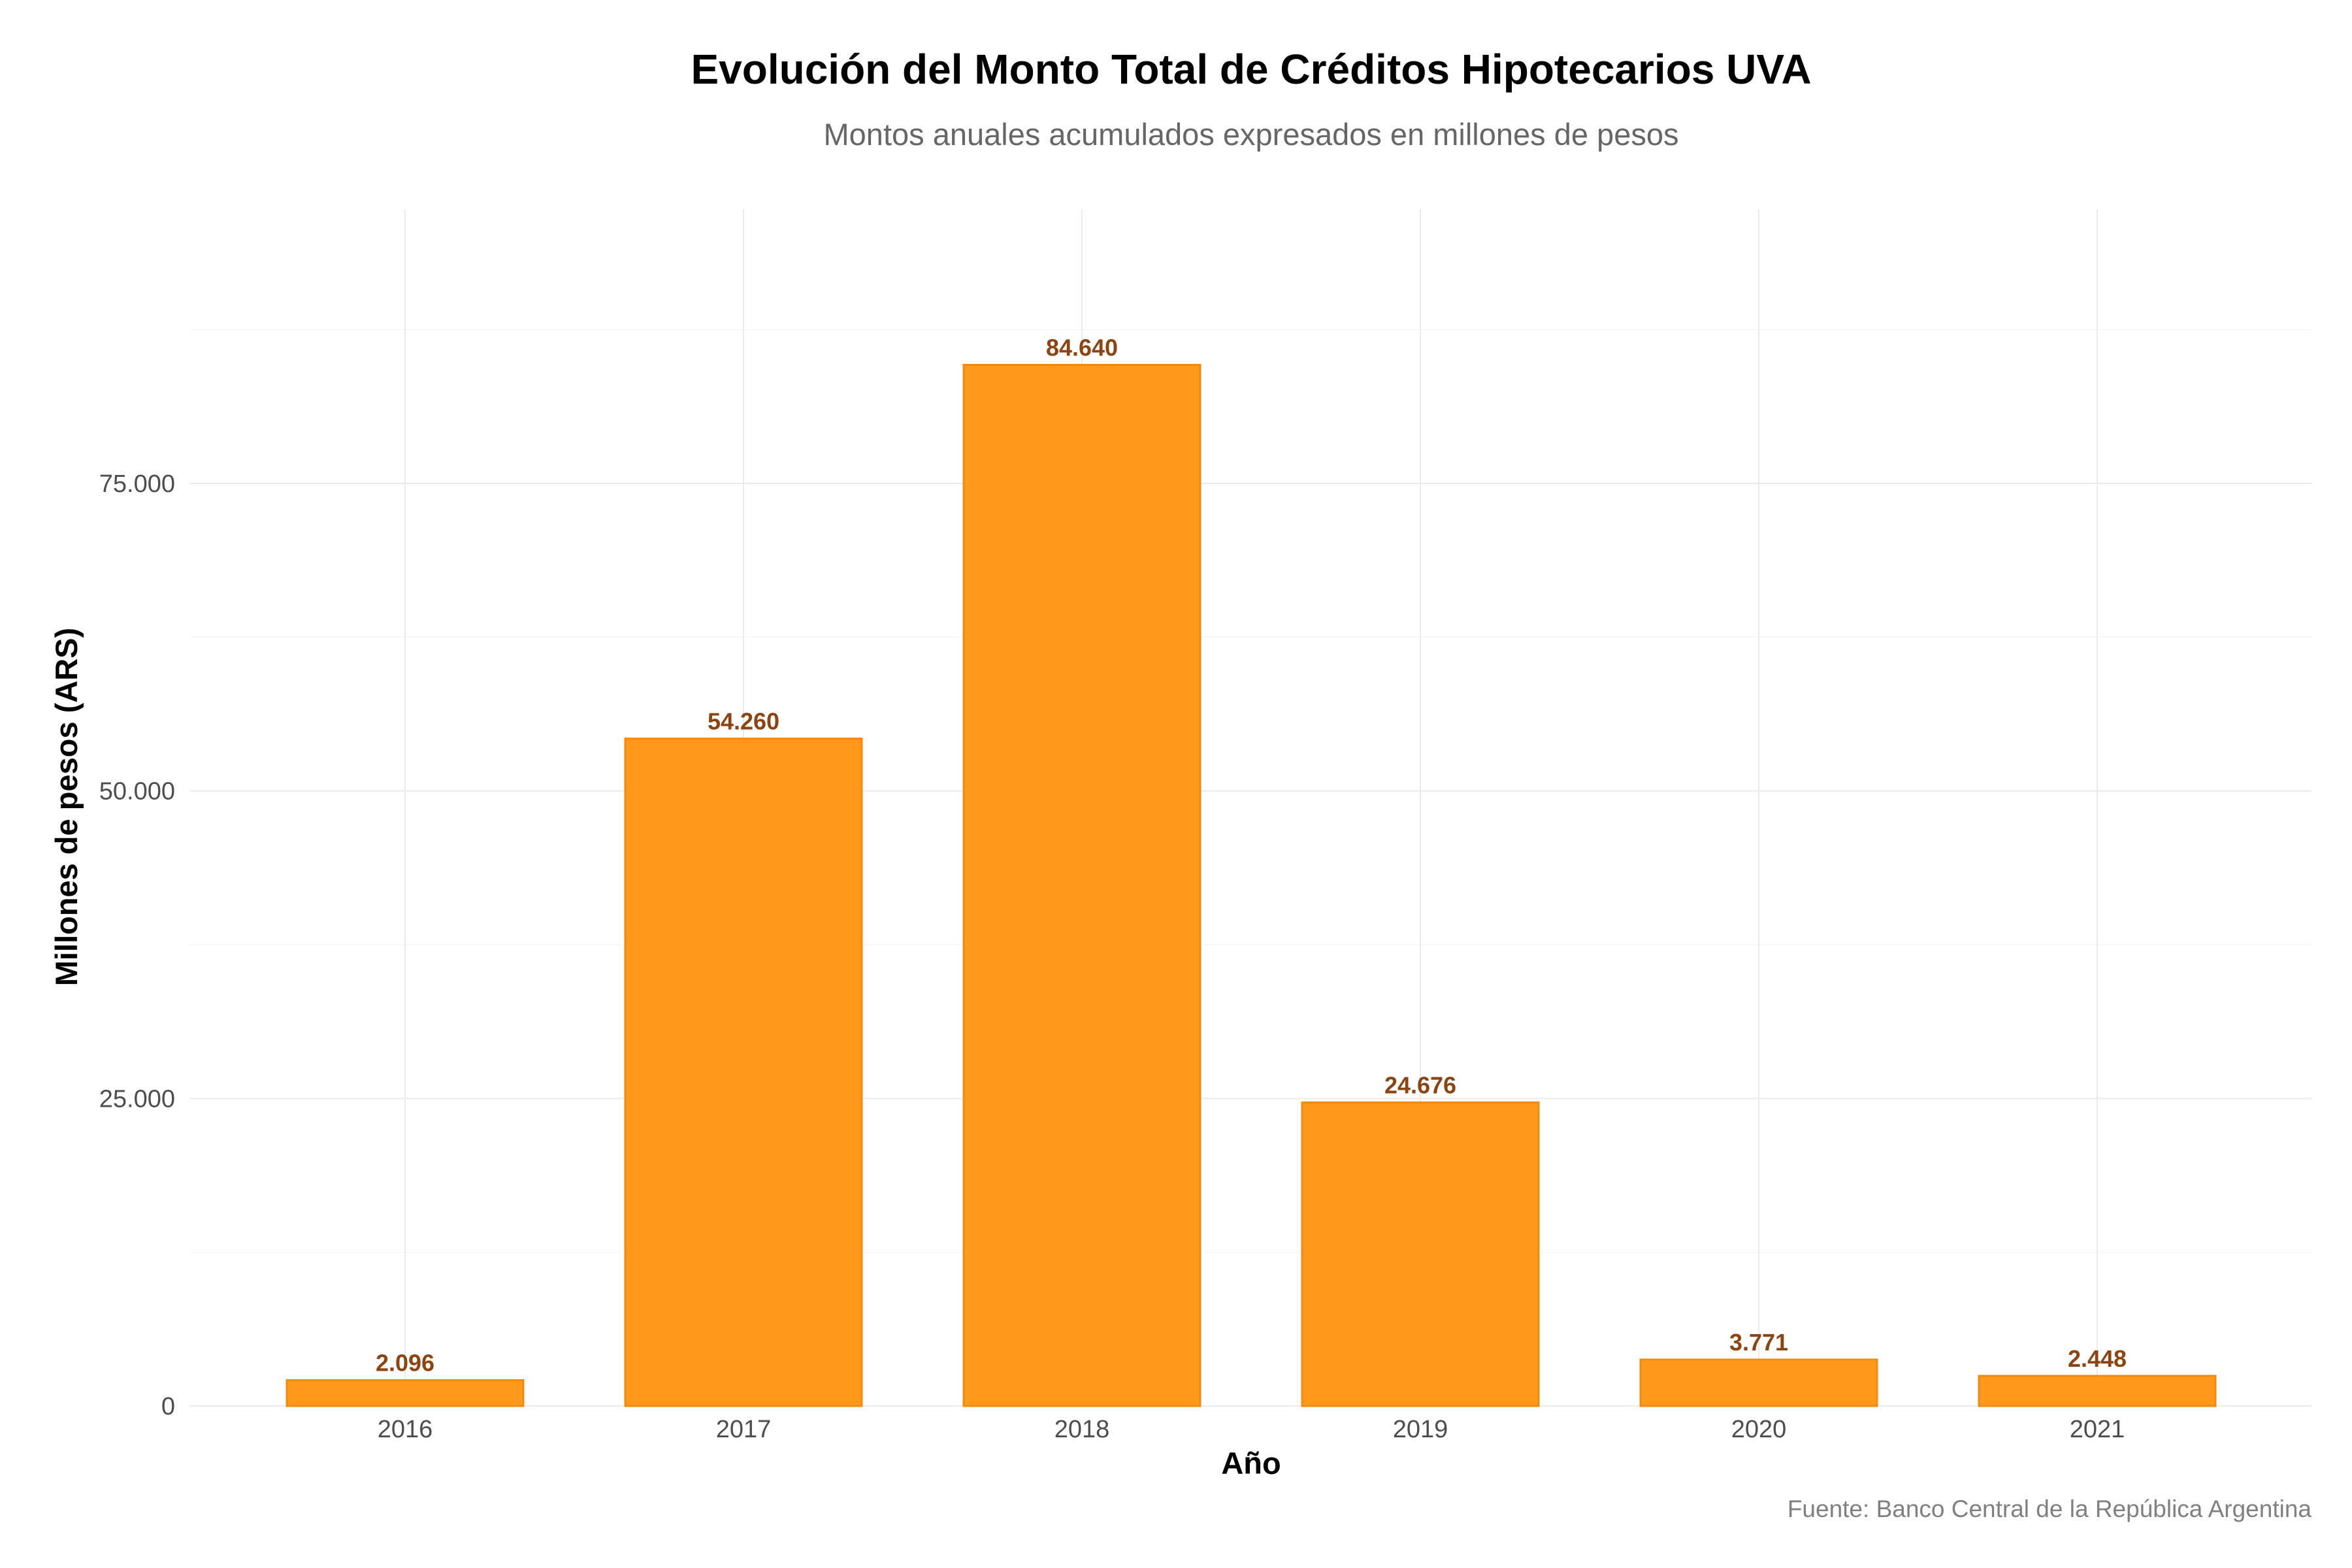  I want to click on y-tick-label: 50.000, so click(137, 792).